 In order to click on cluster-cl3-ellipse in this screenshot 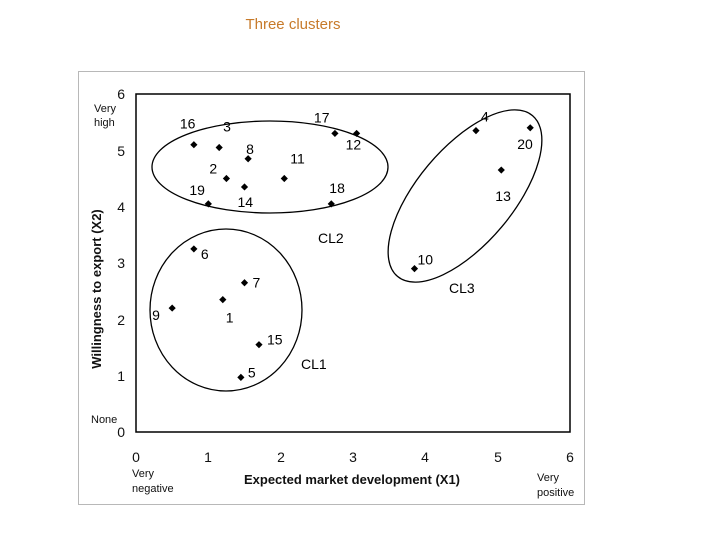, I will do `click(465, 196)`.